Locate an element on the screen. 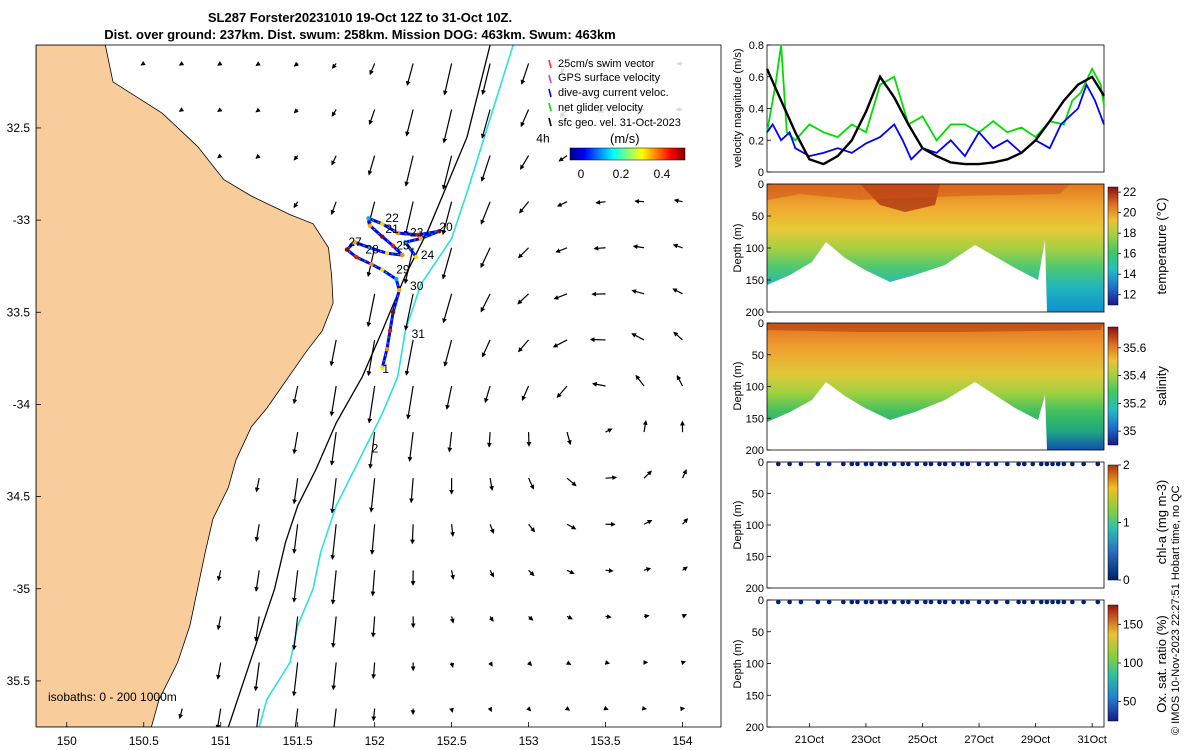  day-label: 21 is located at coordinates (392, 229).